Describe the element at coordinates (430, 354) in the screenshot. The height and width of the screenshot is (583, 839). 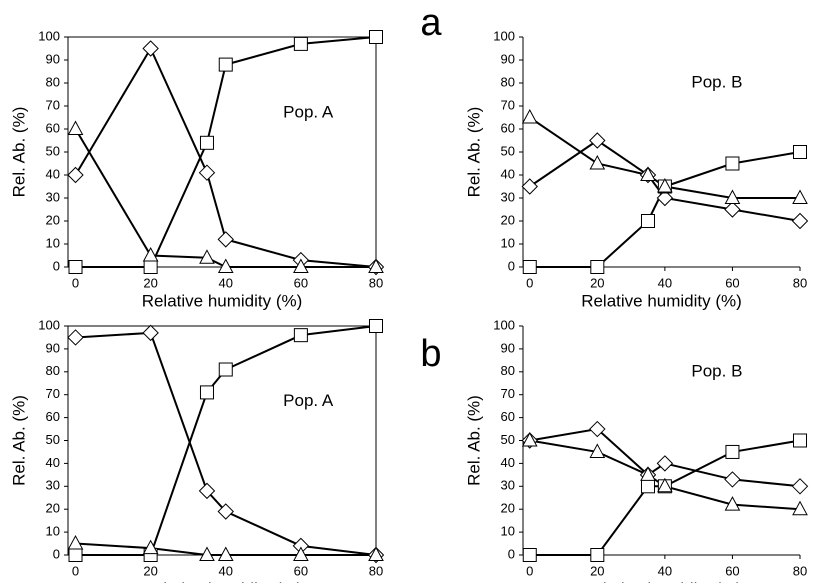
I see `panel-label: b` at that location.